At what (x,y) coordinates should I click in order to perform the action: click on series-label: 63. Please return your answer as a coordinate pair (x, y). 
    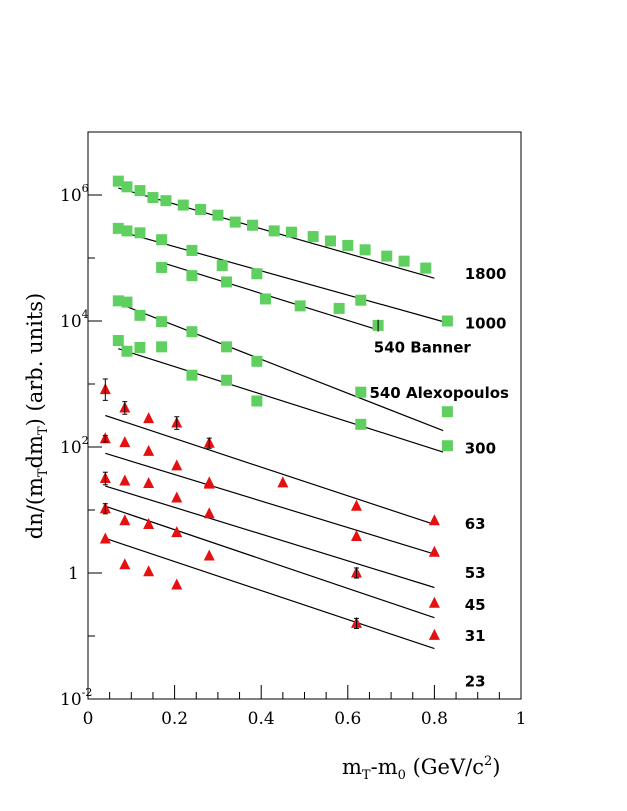
    Looking at the image, I should click on (475, 524).